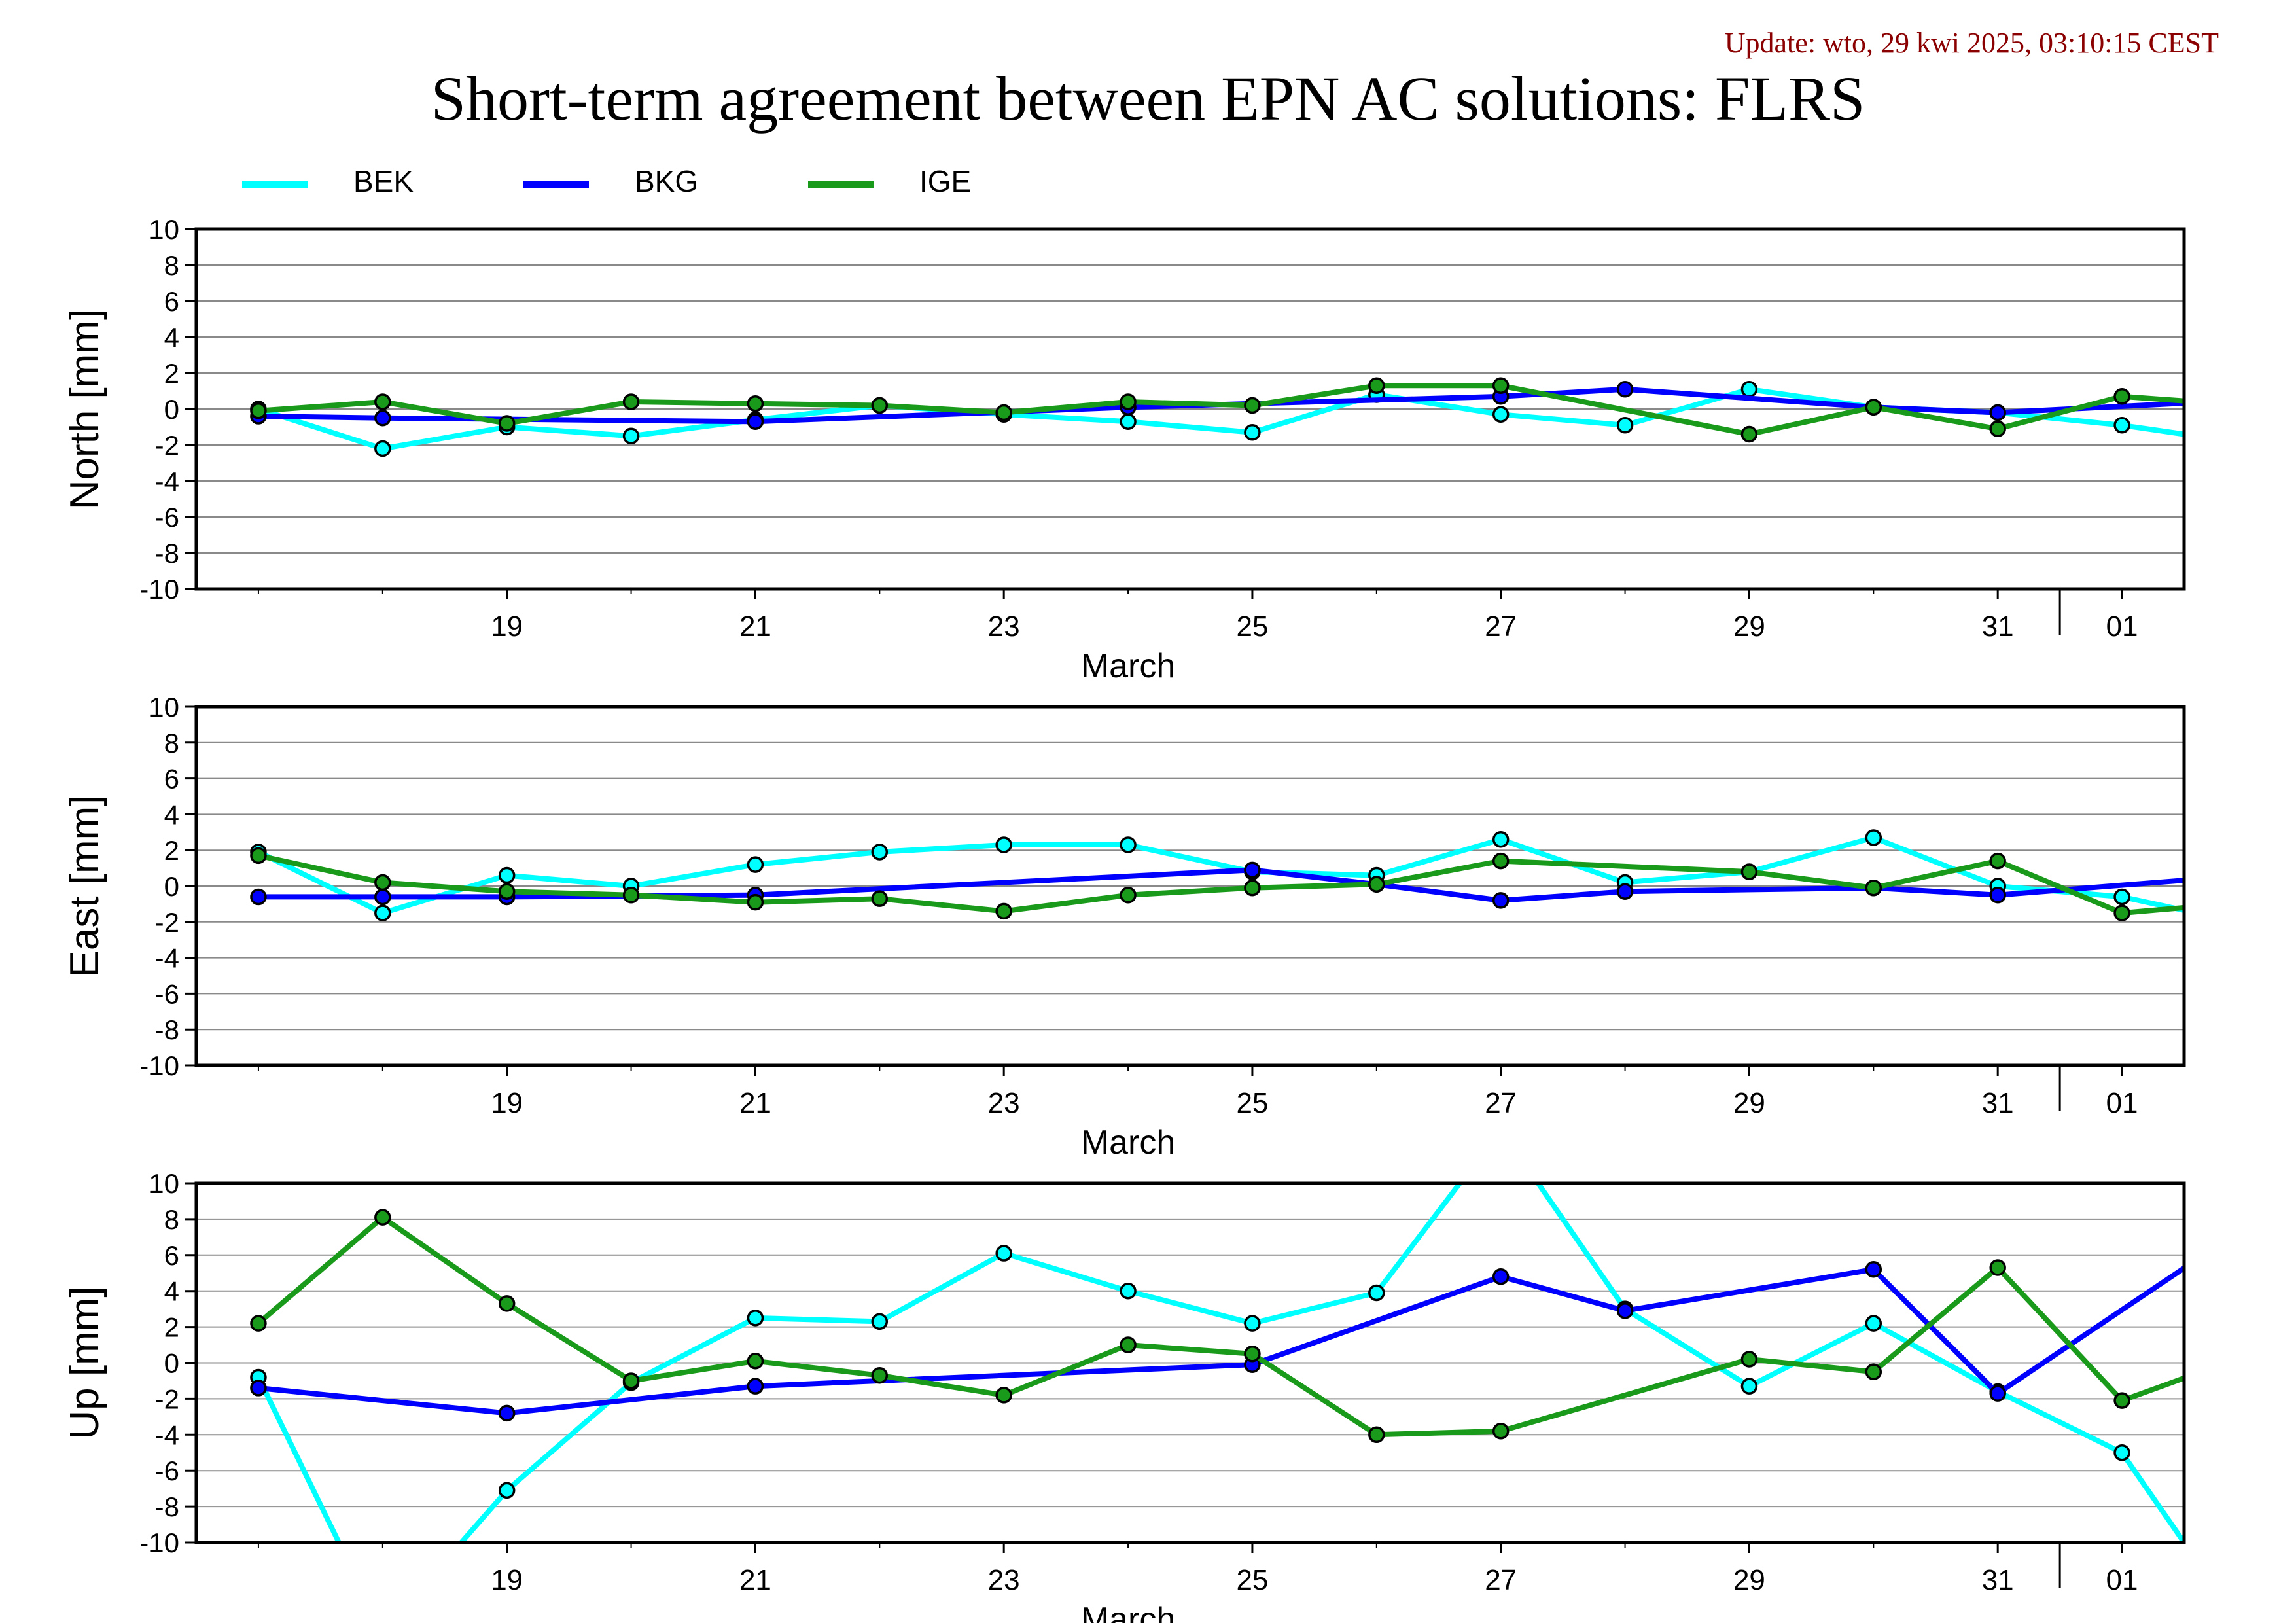 The height and width of the screenshot is (1623, 2296). What do you see at coordinates (2122, 627) in the screenshot?
I see `x-tick-label: 01` at bounding box center [2122, 627].